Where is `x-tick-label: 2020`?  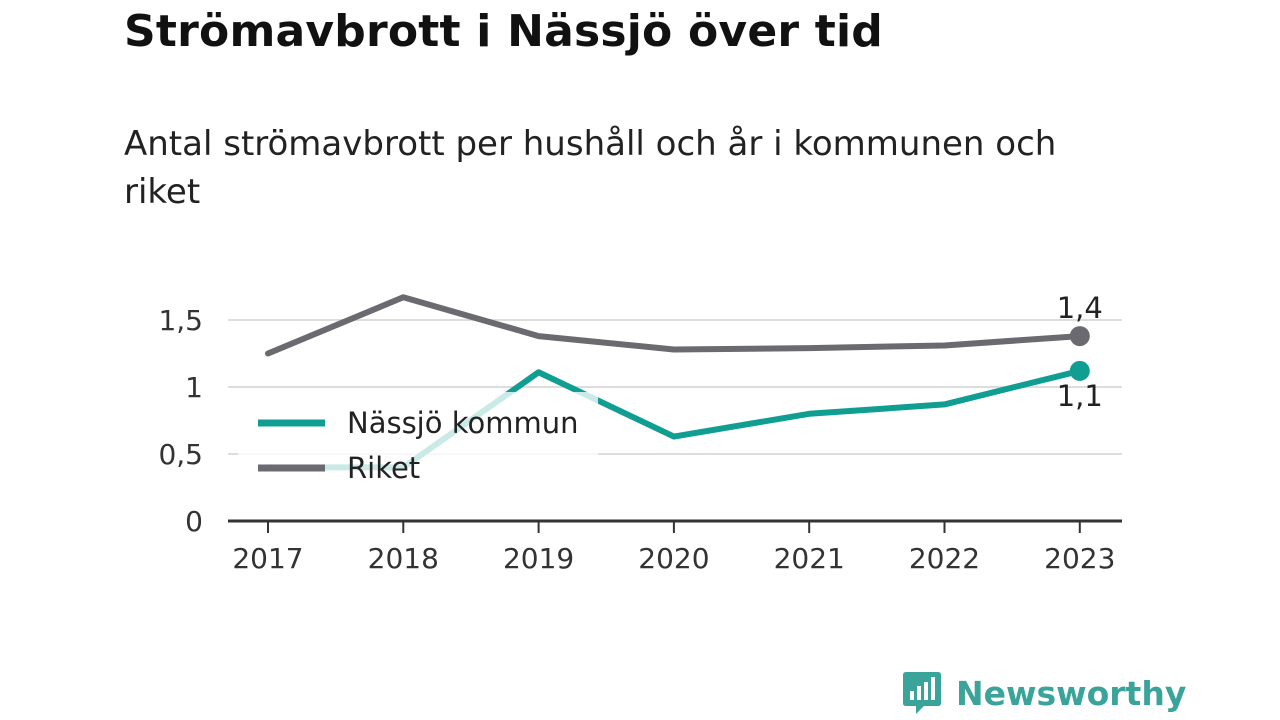
x-tick-label: 2020 is located at coordinates (673, 558).